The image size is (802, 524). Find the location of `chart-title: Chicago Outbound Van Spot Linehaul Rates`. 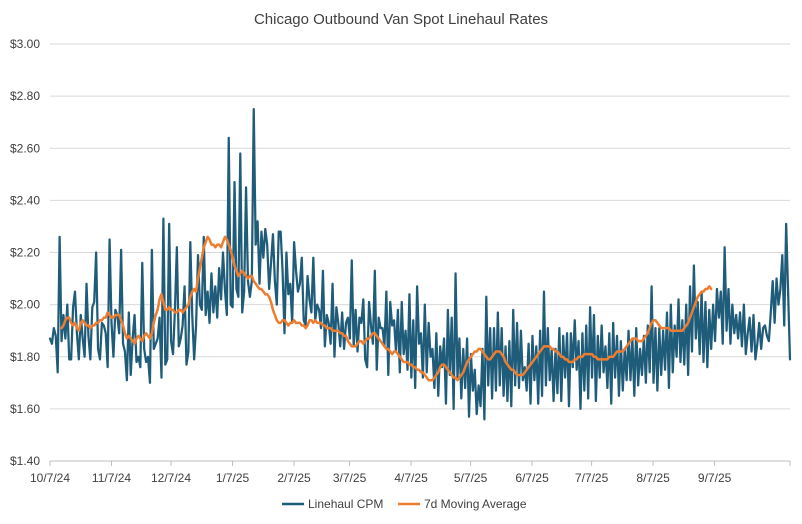

chart-title: Chicago Outbound Van Spot Linehaul Rates is located at coordinates (401, 19).